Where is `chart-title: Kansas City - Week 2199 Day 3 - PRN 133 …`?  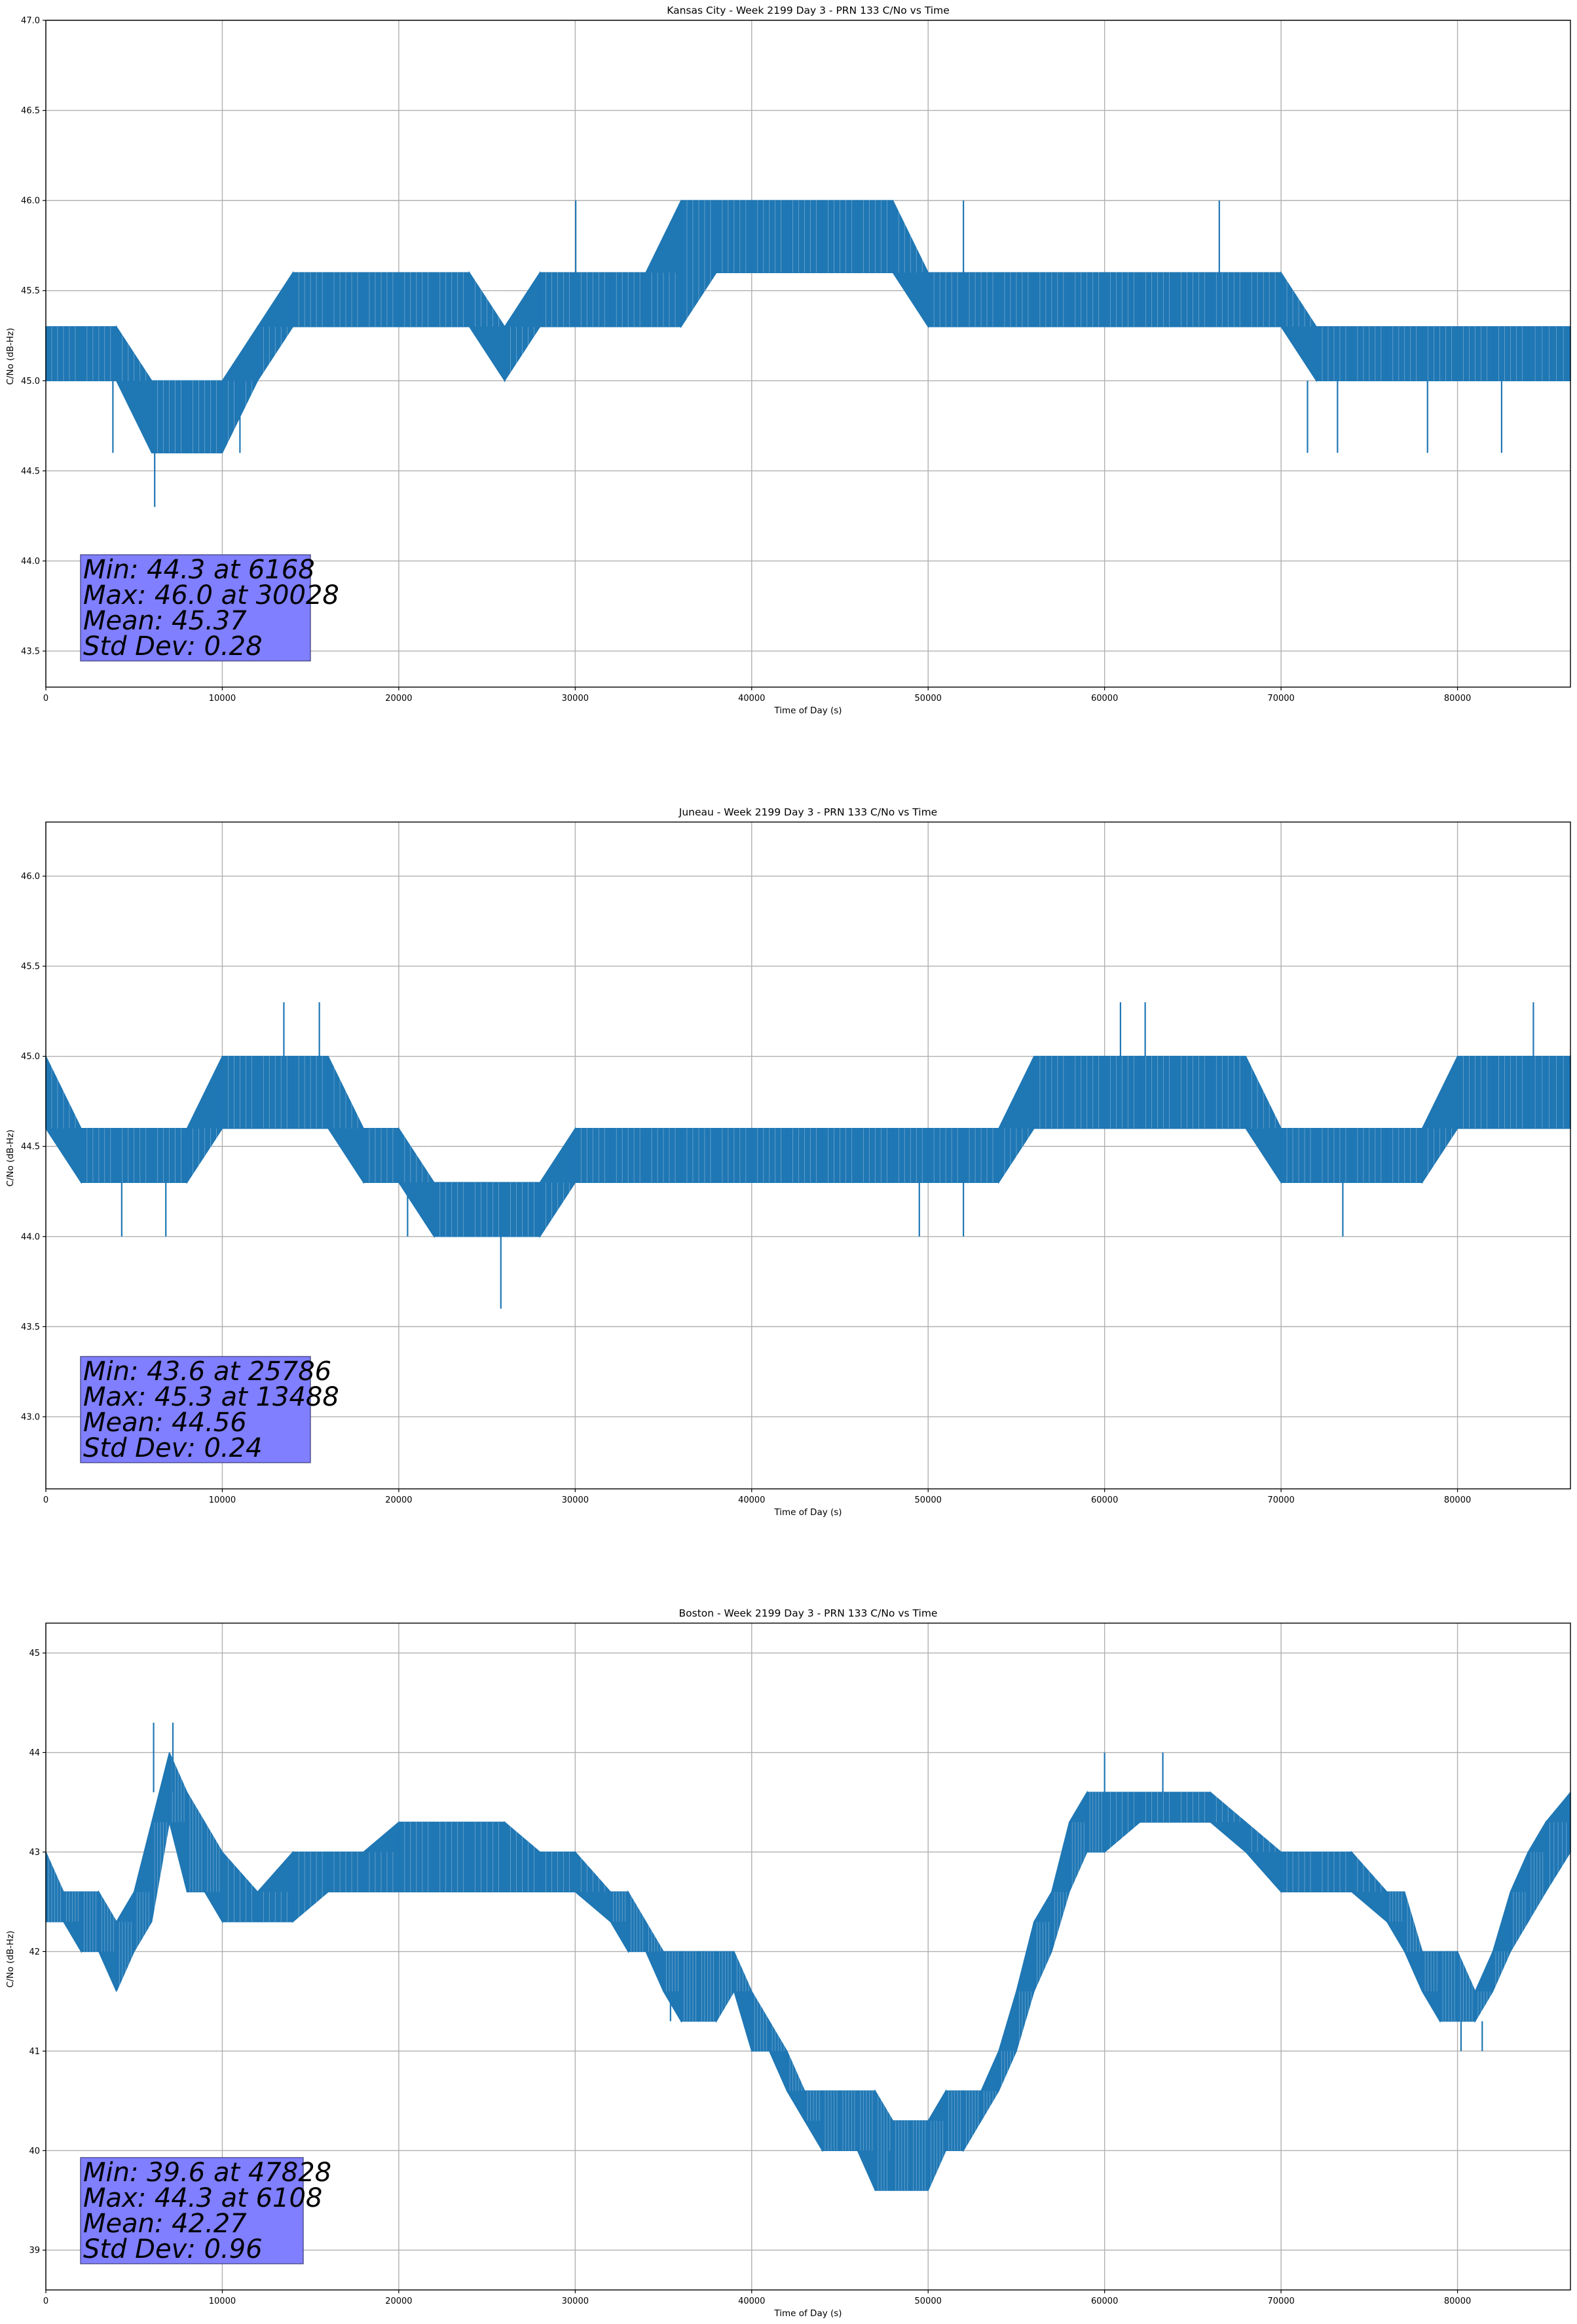 chart-title: Kansas City - Week 2199 Day 3 - PRN 133 … is located at coordinates (808, 10).